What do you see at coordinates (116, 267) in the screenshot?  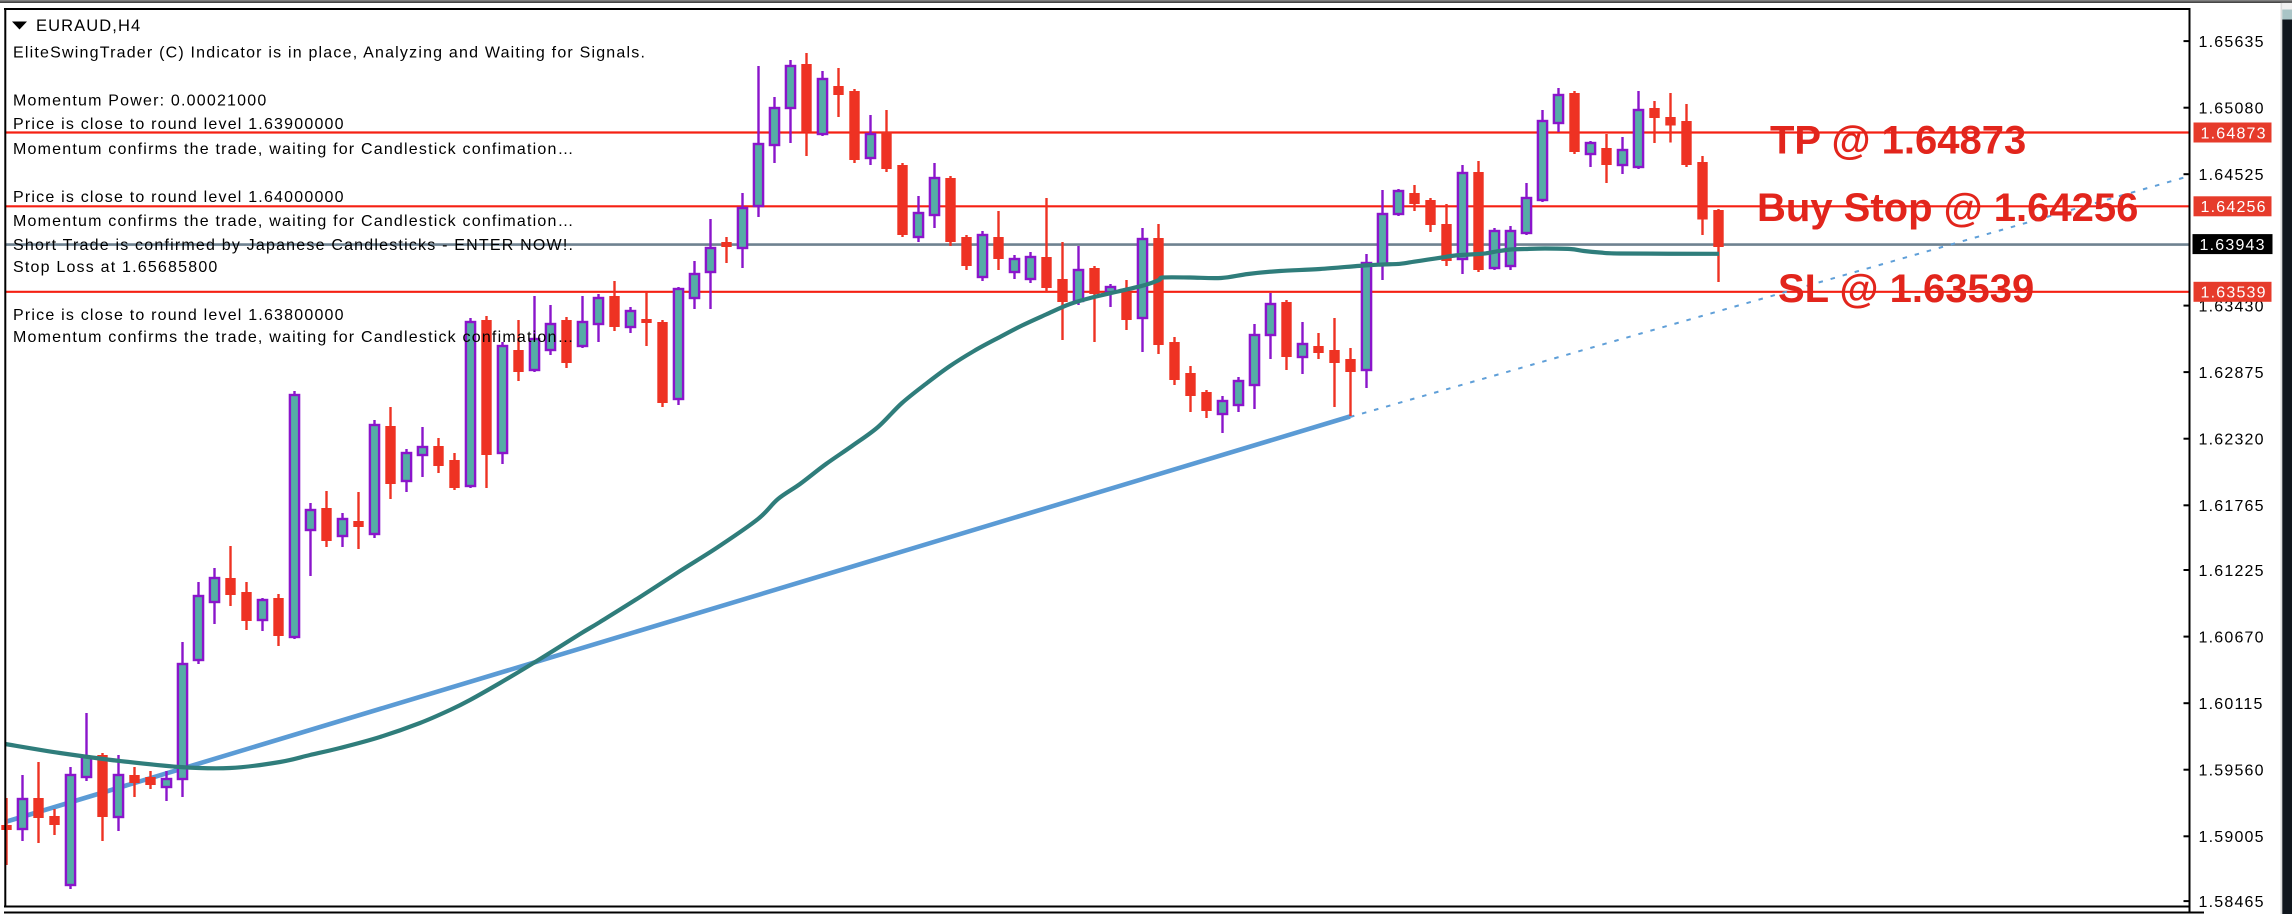 I see `svg-text: Stop Loss at 1.65685800` at bounding box center [116, 267].